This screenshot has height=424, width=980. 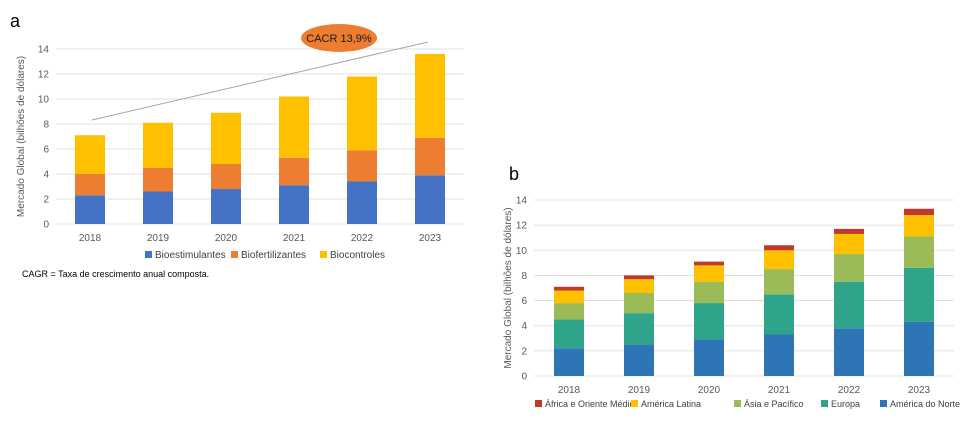 What do you see at coordinates (15, 21) in the screenshot?
I see `panel-a-letter: a` at bounding box center [15, 21].